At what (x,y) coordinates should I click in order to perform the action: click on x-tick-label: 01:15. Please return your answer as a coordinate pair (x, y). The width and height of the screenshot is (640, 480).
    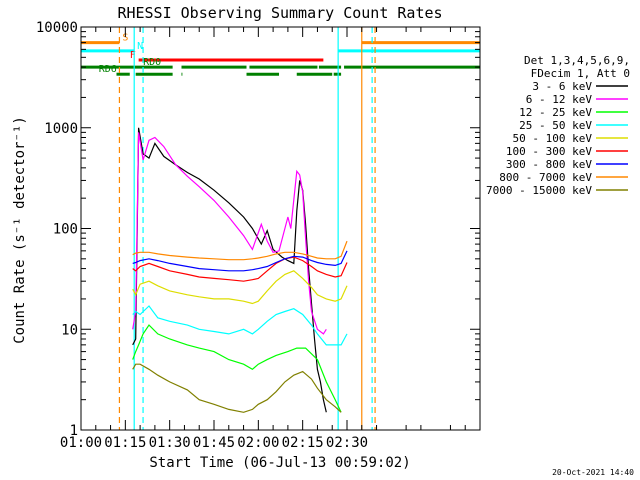
    Looking at the image, I should click on (125, 443).